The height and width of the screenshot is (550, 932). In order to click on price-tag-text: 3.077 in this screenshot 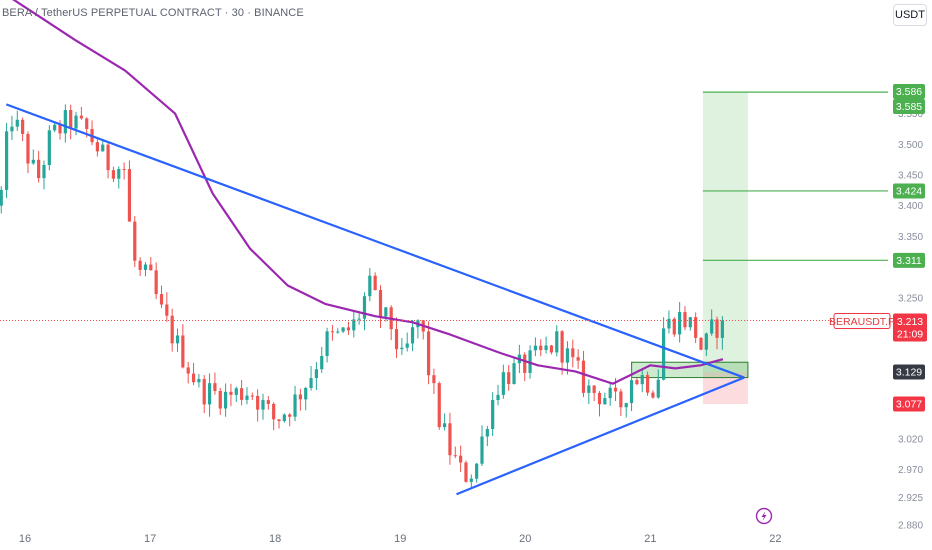, I will do `click(909, 404)`.